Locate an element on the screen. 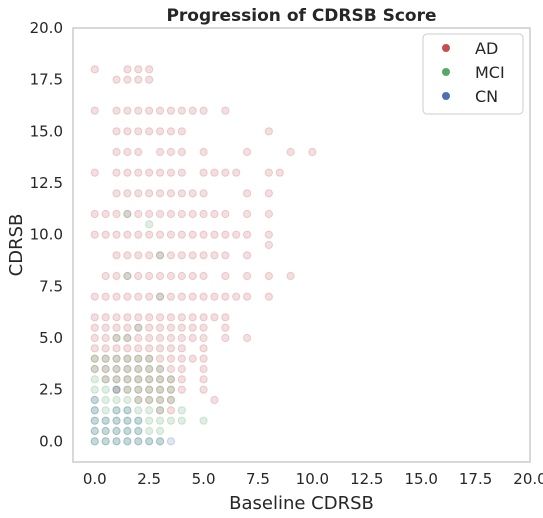 The width and height of the screenshot is (543, 518). y-tick-label: 7.5 is located at coordinates (51, 286).